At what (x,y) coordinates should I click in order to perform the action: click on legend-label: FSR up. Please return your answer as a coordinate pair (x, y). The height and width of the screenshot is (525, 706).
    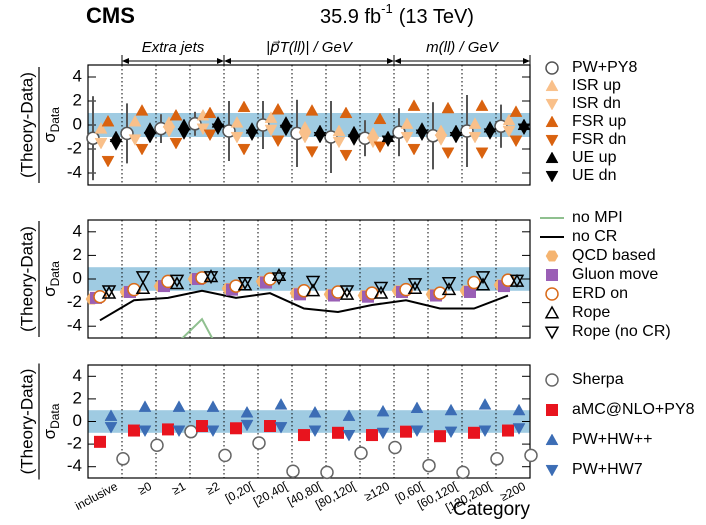
    Looking at the image, I should click on (599, 121).